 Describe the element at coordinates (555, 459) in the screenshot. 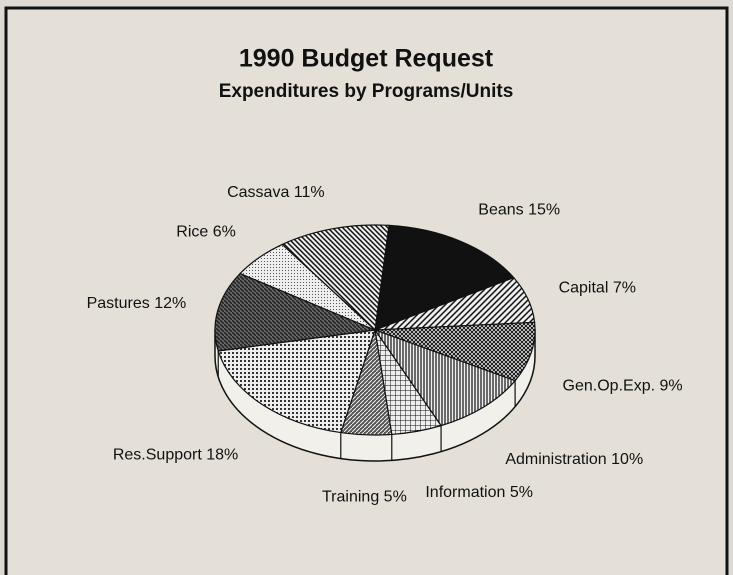

I see `category-label: Administration` at that location.